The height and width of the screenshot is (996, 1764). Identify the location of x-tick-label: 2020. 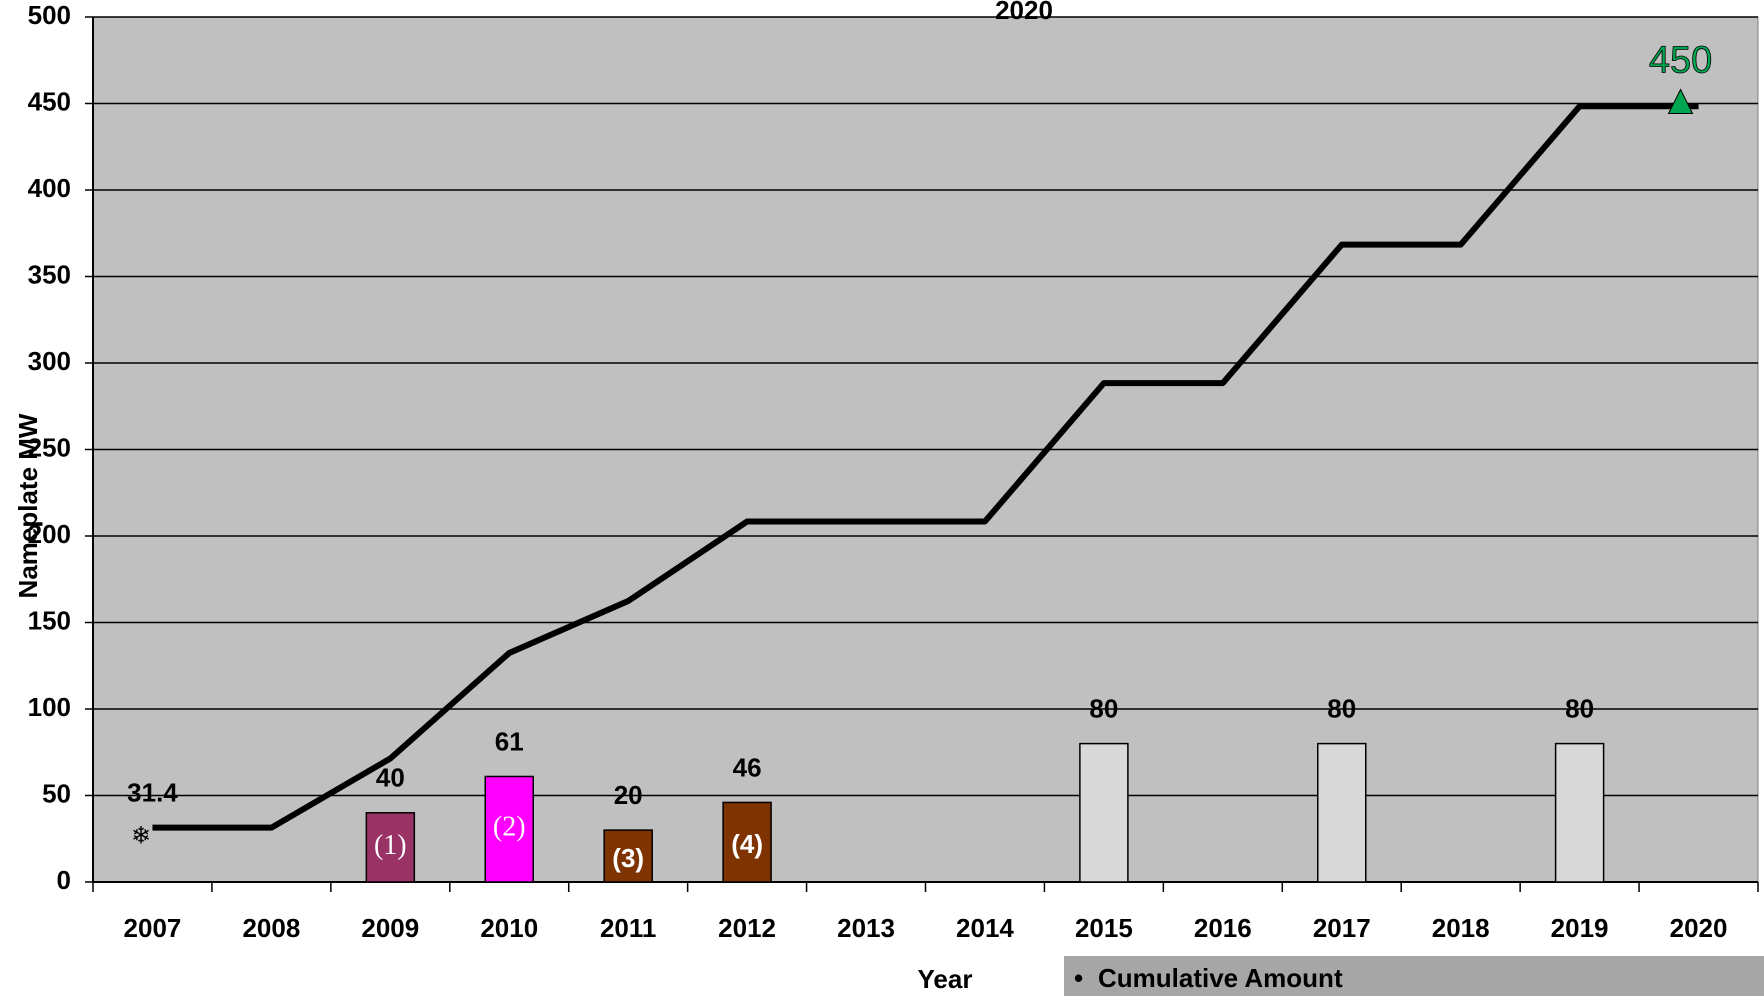
(1699, 928).